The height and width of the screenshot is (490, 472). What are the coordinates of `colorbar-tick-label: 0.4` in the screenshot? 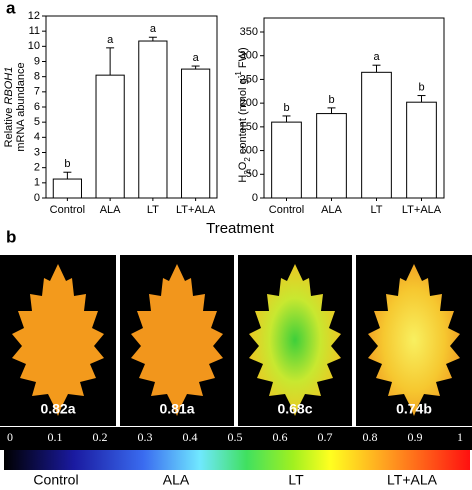 It's located at (190, 437).